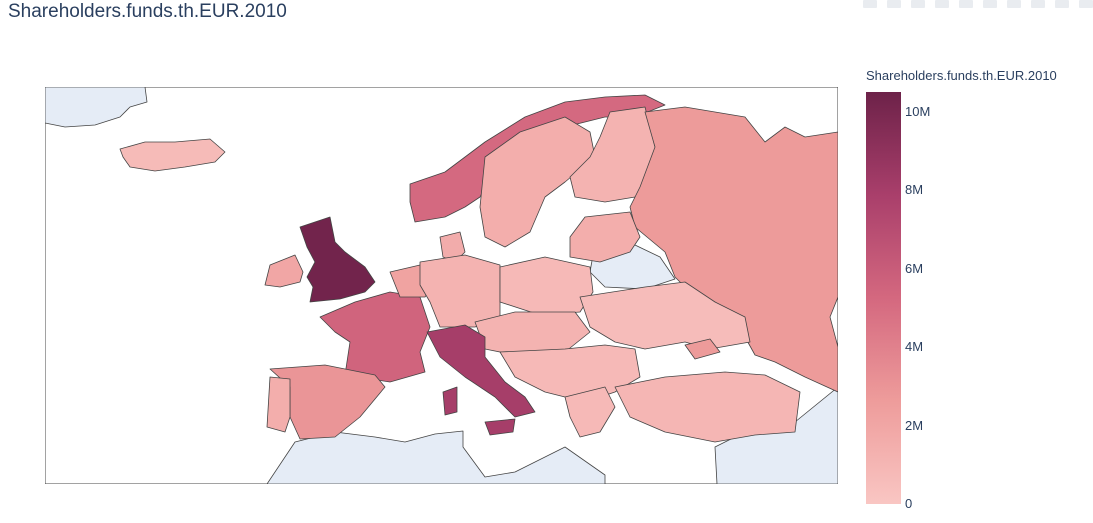  I want to click on colorbar-tick-label: 0, so click(909, 503).